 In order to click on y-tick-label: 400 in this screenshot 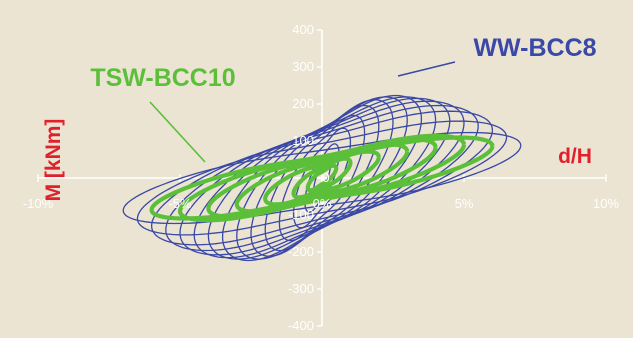, I will do `click(303, 29)`.